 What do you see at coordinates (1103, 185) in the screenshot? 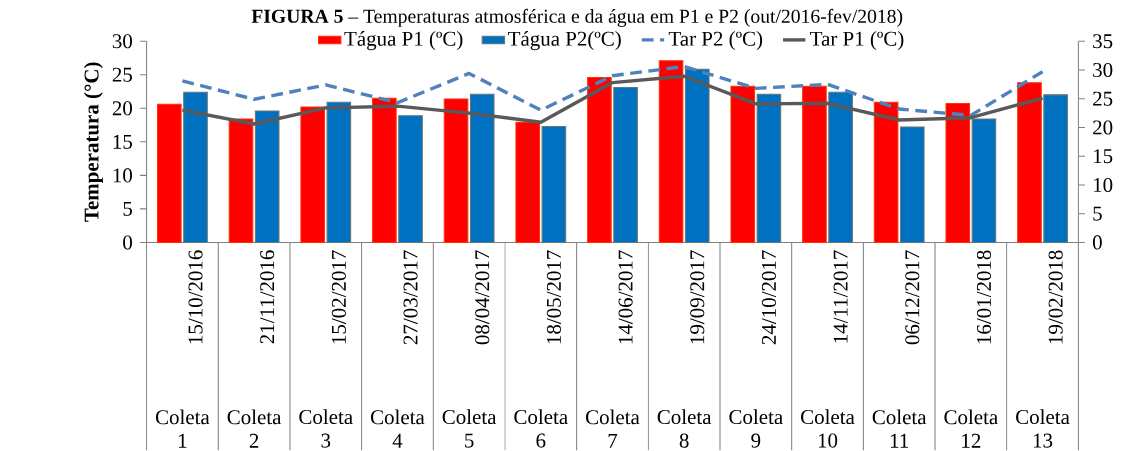
I see `y2-tick-label: 10` at bounding box center [1103, 185].